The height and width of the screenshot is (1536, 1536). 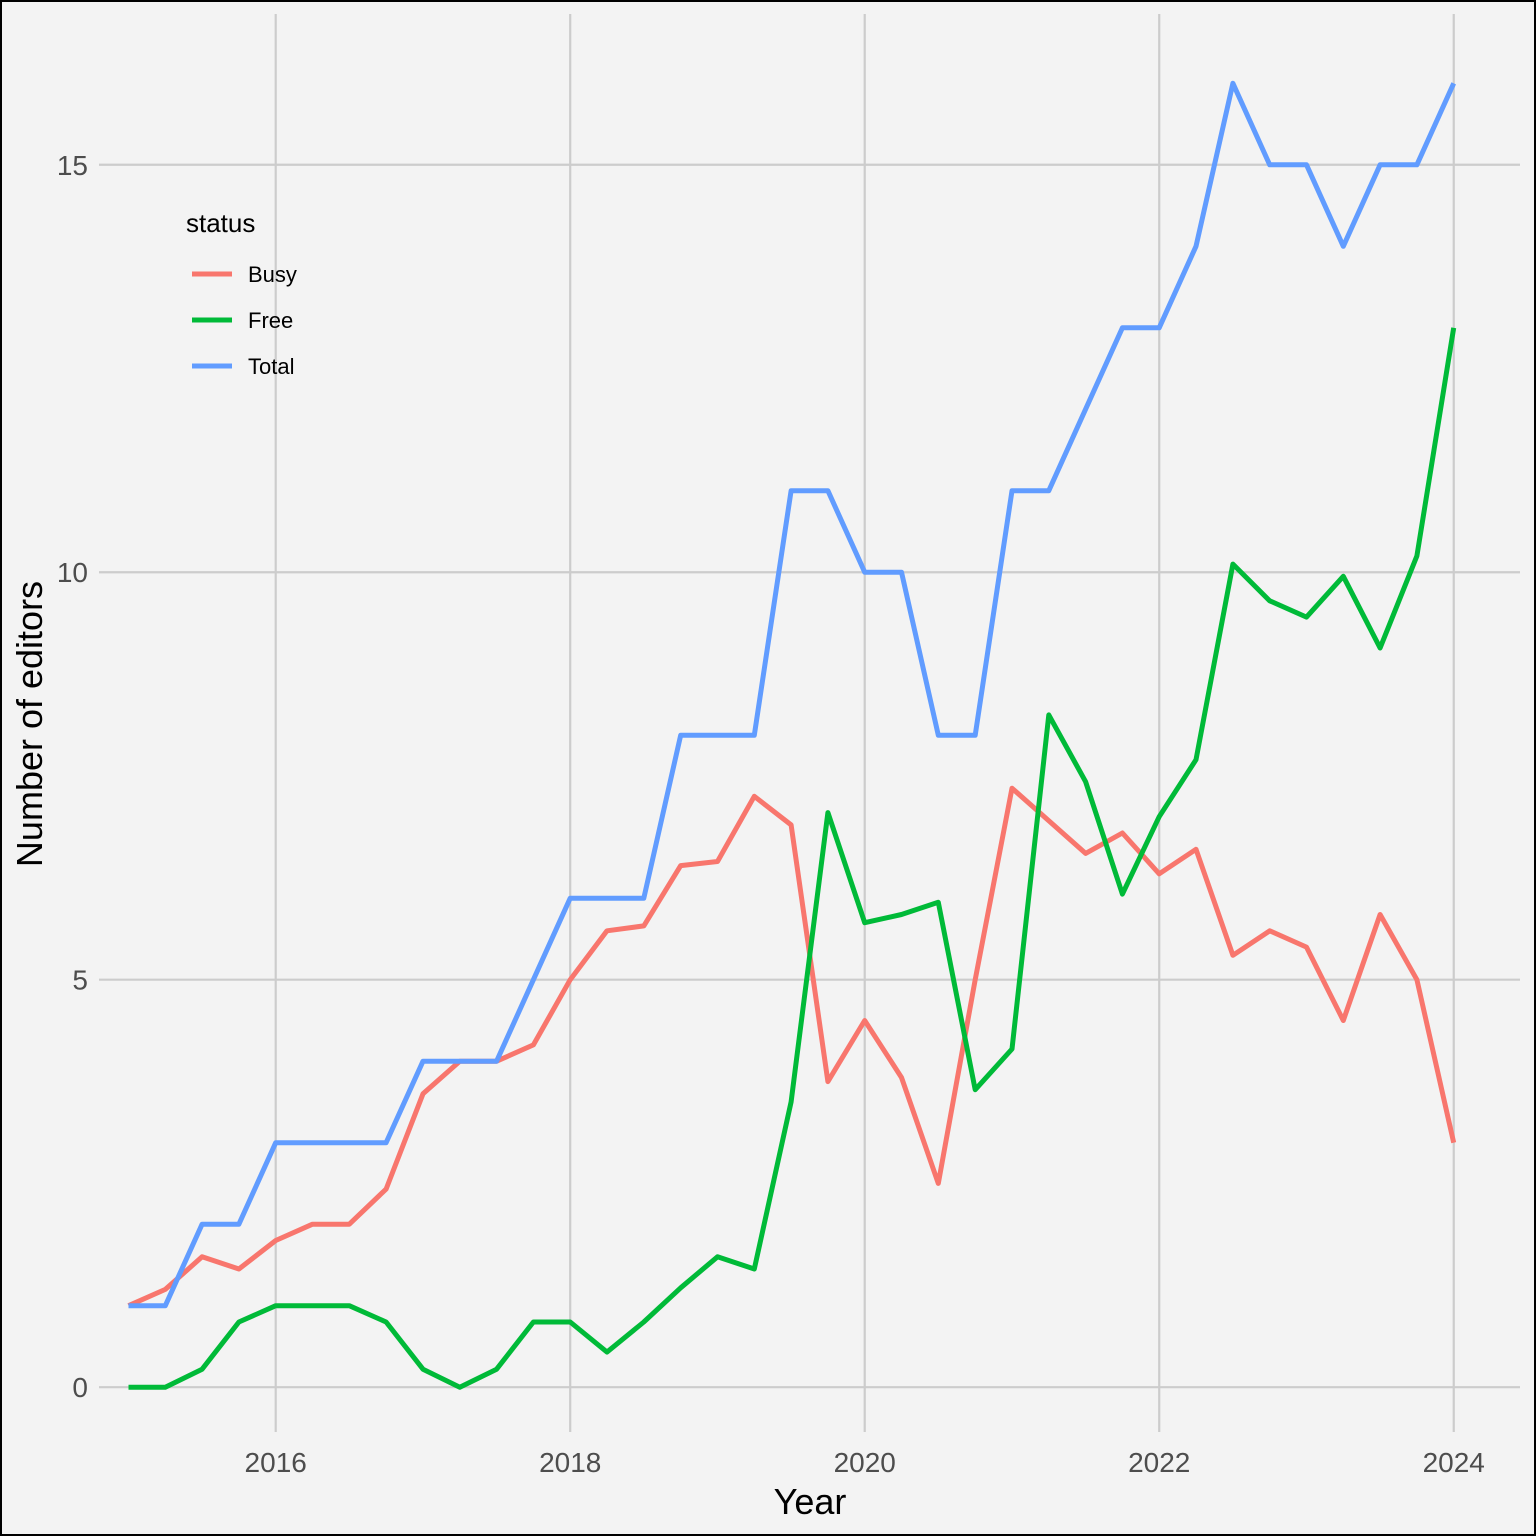 What do you see at coordinates (72, 572) in the screenshot?
I see `y-tick-label: 10` at bounding box center [72, 572].